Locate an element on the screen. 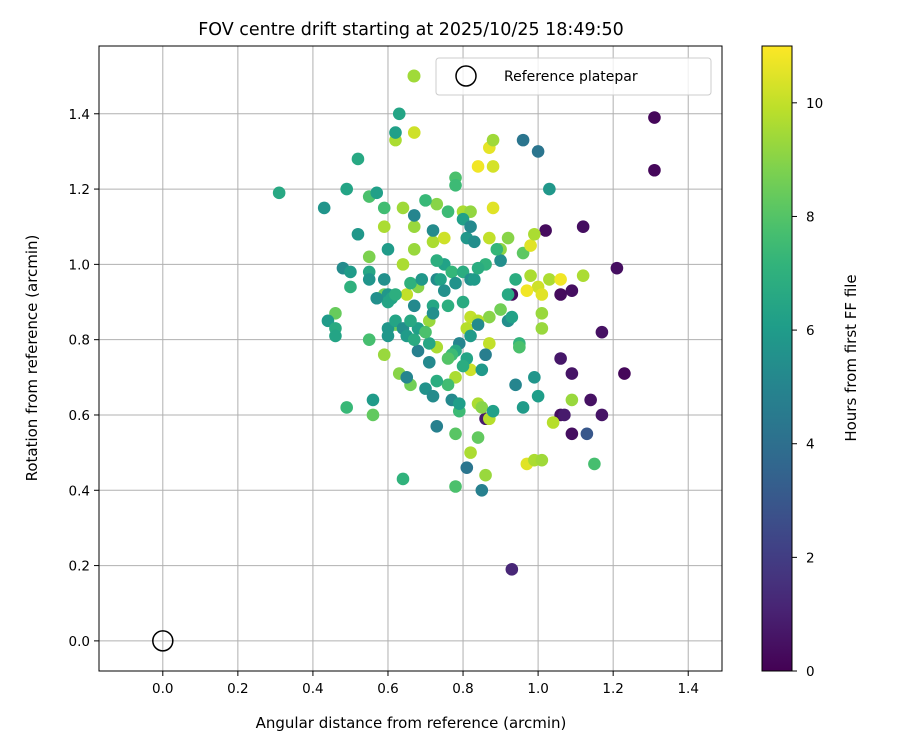  reference-marker is located at coordinates (163, 641).